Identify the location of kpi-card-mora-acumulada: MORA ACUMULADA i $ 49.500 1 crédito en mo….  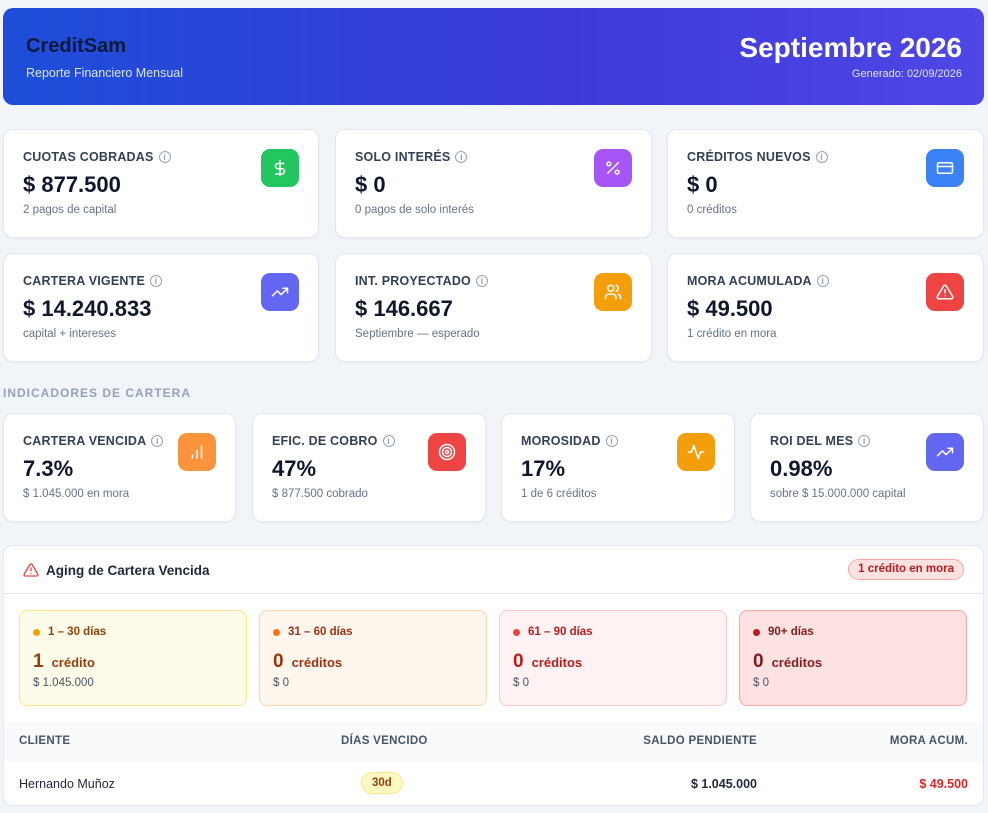
(825, 307).